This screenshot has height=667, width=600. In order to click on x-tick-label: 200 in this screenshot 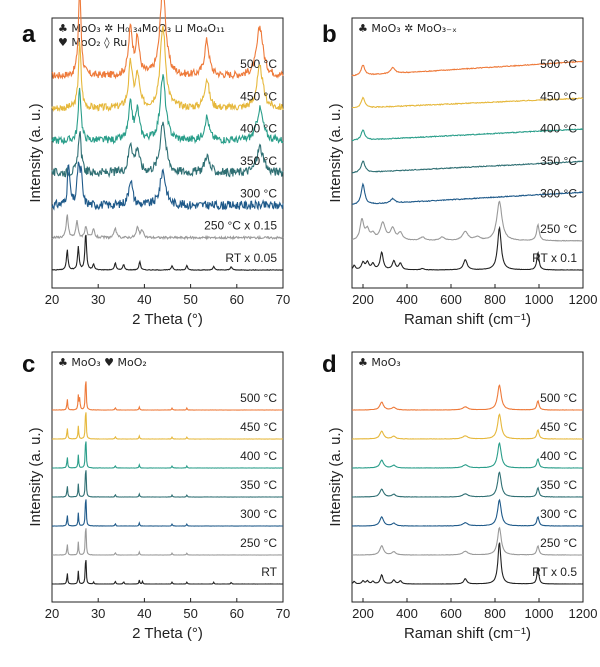, I will do `click(363, 613)`.